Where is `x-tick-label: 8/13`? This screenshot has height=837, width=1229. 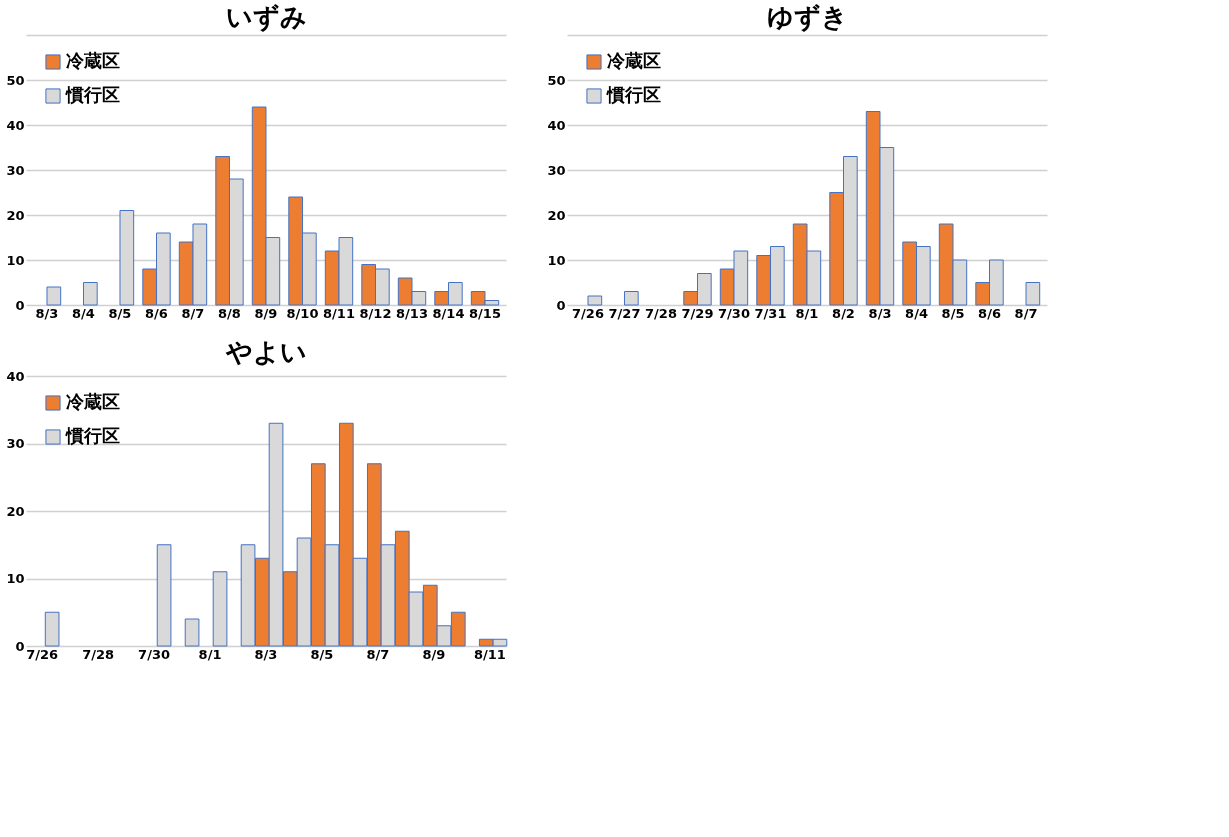
x-tick-label: 8/13 is located at coordinates (412, 313).